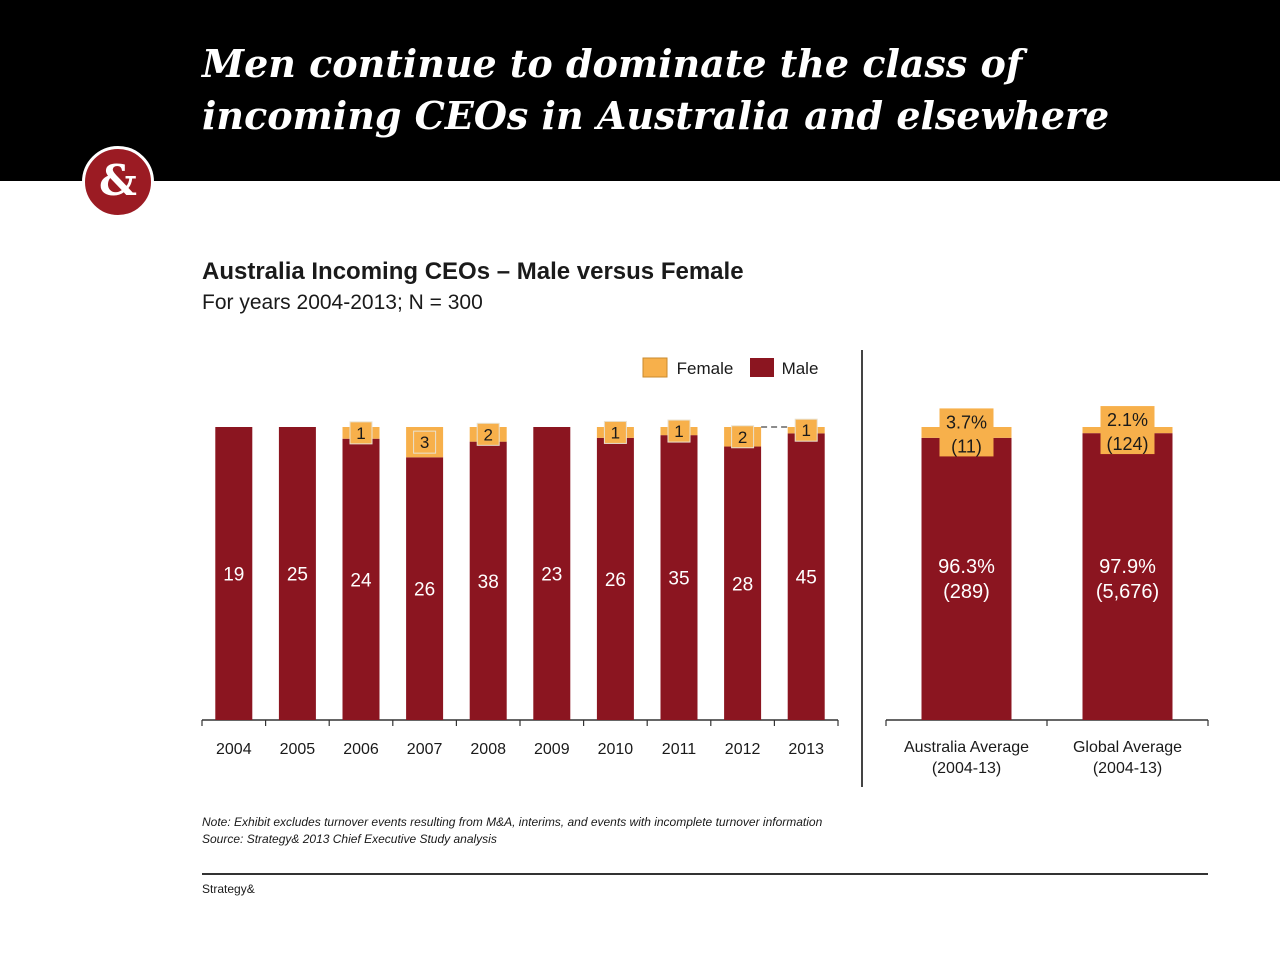 This screenshot has width=1280, height=959. I want to click on bar-label-male: 24, so click(361, 580).